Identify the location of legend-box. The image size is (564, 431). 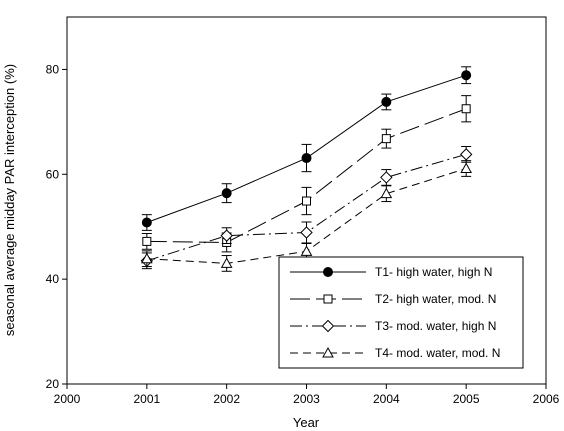
(401, 312).